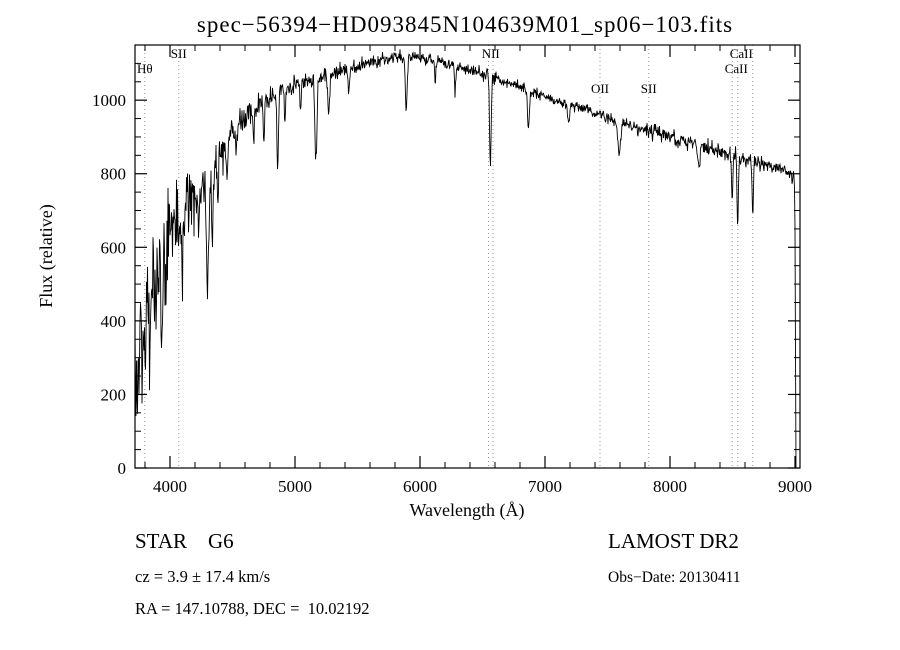 The width and height of the screenshot is (900, 650). Describe the element at coordinates (545, 486) in the screenshot. I see `x-tick-label: 7000` at that location.